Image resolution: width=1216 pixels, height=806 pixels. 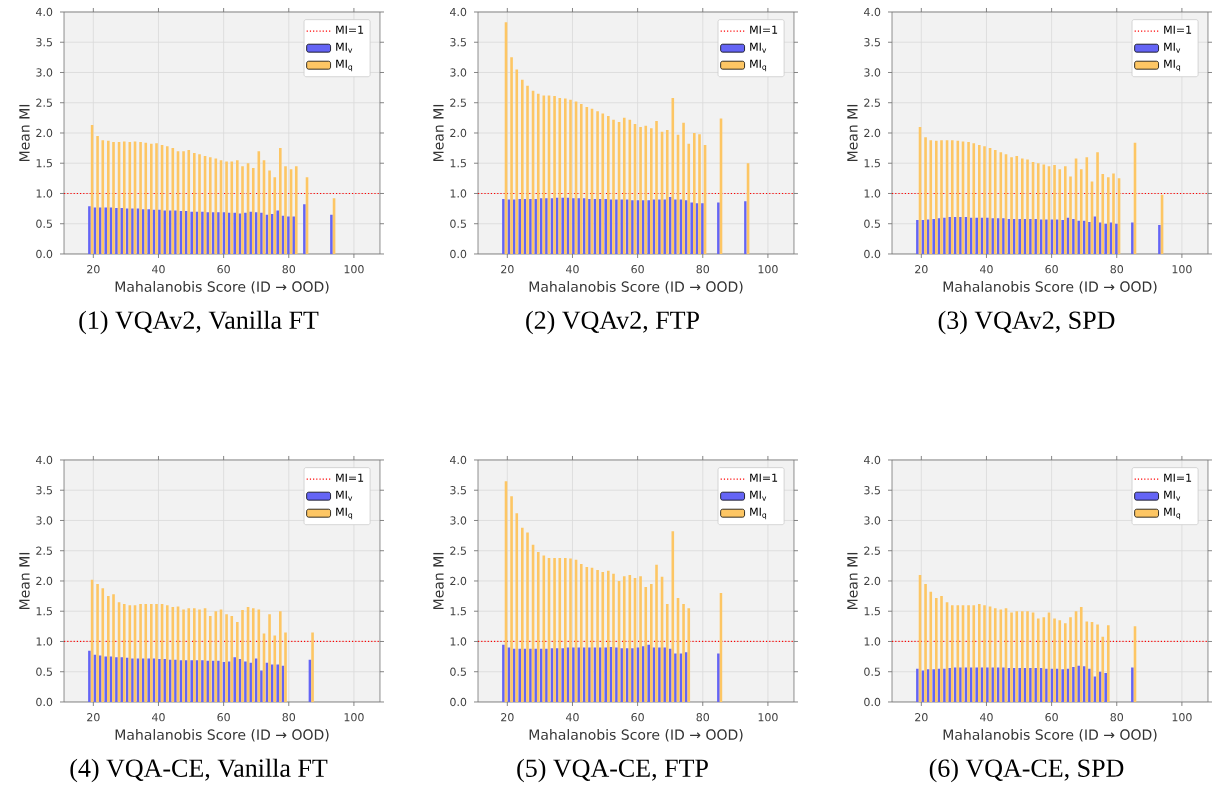 What do you see at coordinates (612, 770) in the screenshot?
I see `text: (5) VQA-CE, FTP` at bounding box center [612, 770].